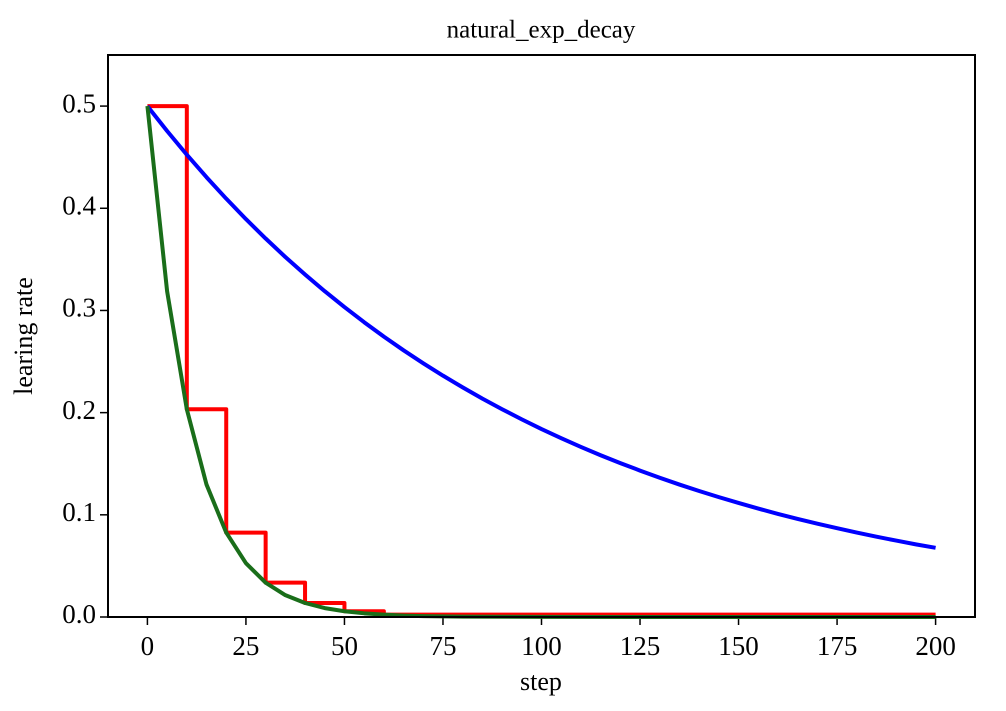 This screenshot has height=711, width=1006. What do you see at coordinates (148, 646) in the screenshot?
I see `x-tick-label: 0` at bounding box center [148, 646].